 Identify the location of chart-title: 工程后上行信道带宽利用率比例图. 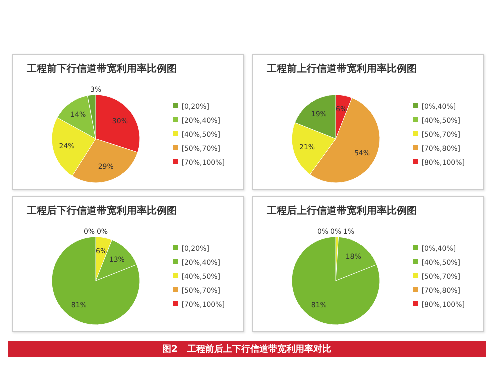
(342, 211).